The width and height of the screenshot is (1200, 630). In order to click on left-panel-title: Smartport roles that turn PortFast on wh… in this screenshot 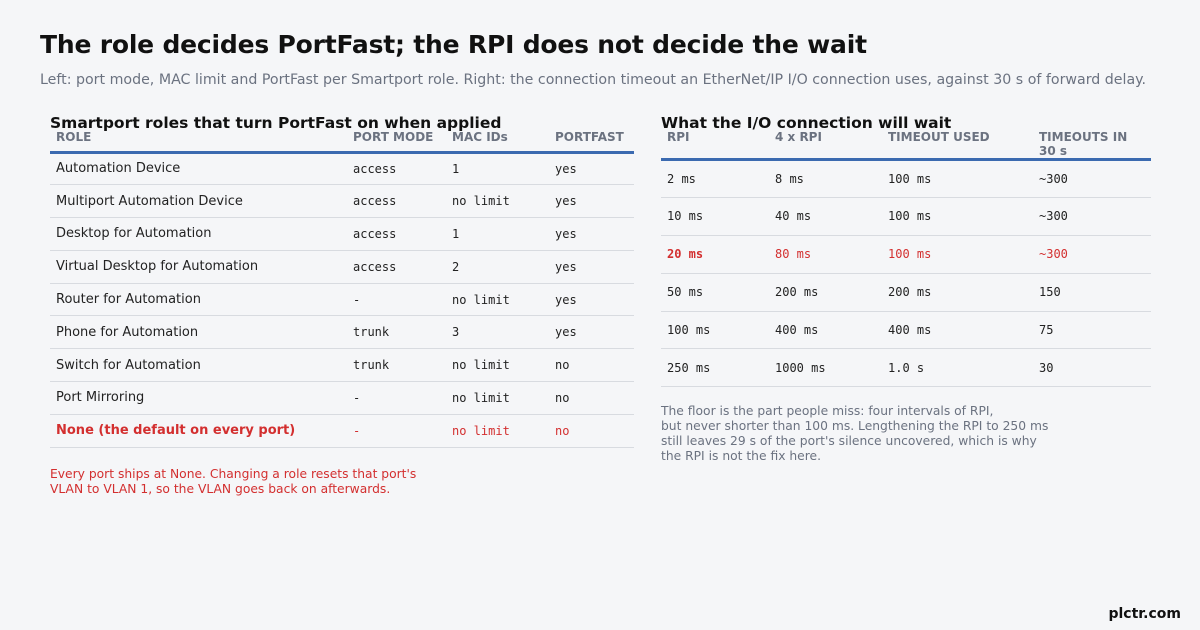, I will do `click(276, 123)`.